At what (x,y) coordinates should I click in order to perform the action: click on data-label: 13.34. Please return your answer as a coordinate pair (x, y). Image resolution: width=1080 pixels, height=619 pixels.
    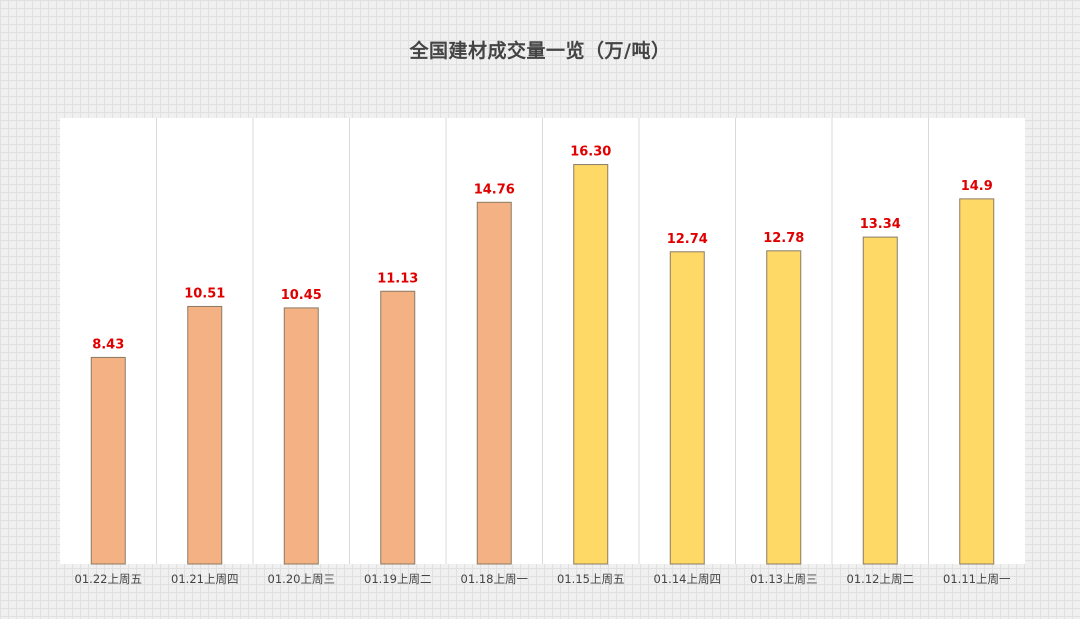
    Looking at the image, I should click on (880, 224).